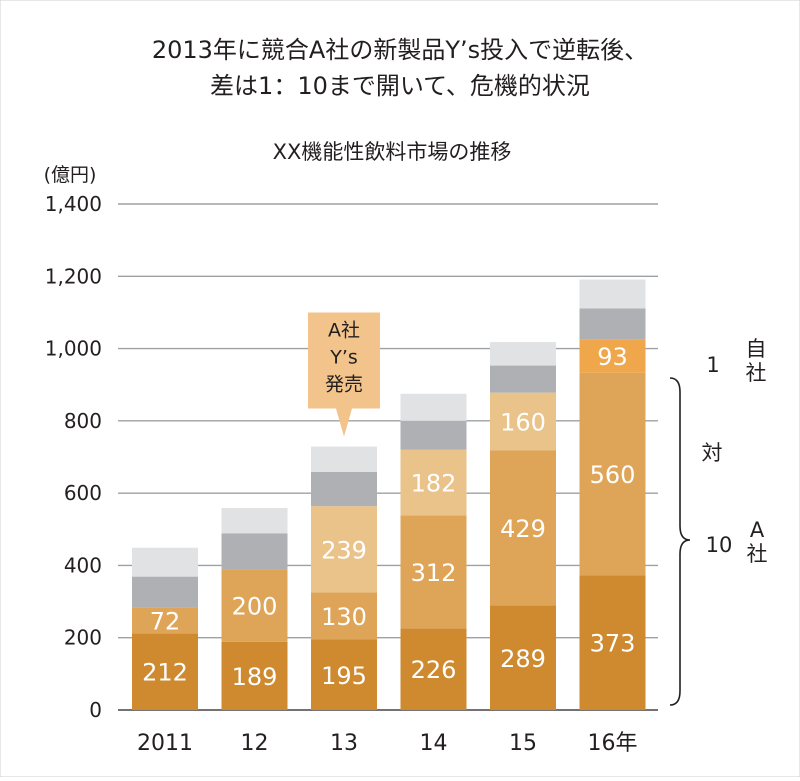 The image size is (800, 781). I want to click on bar-value-label: 160, so click(523, 423).